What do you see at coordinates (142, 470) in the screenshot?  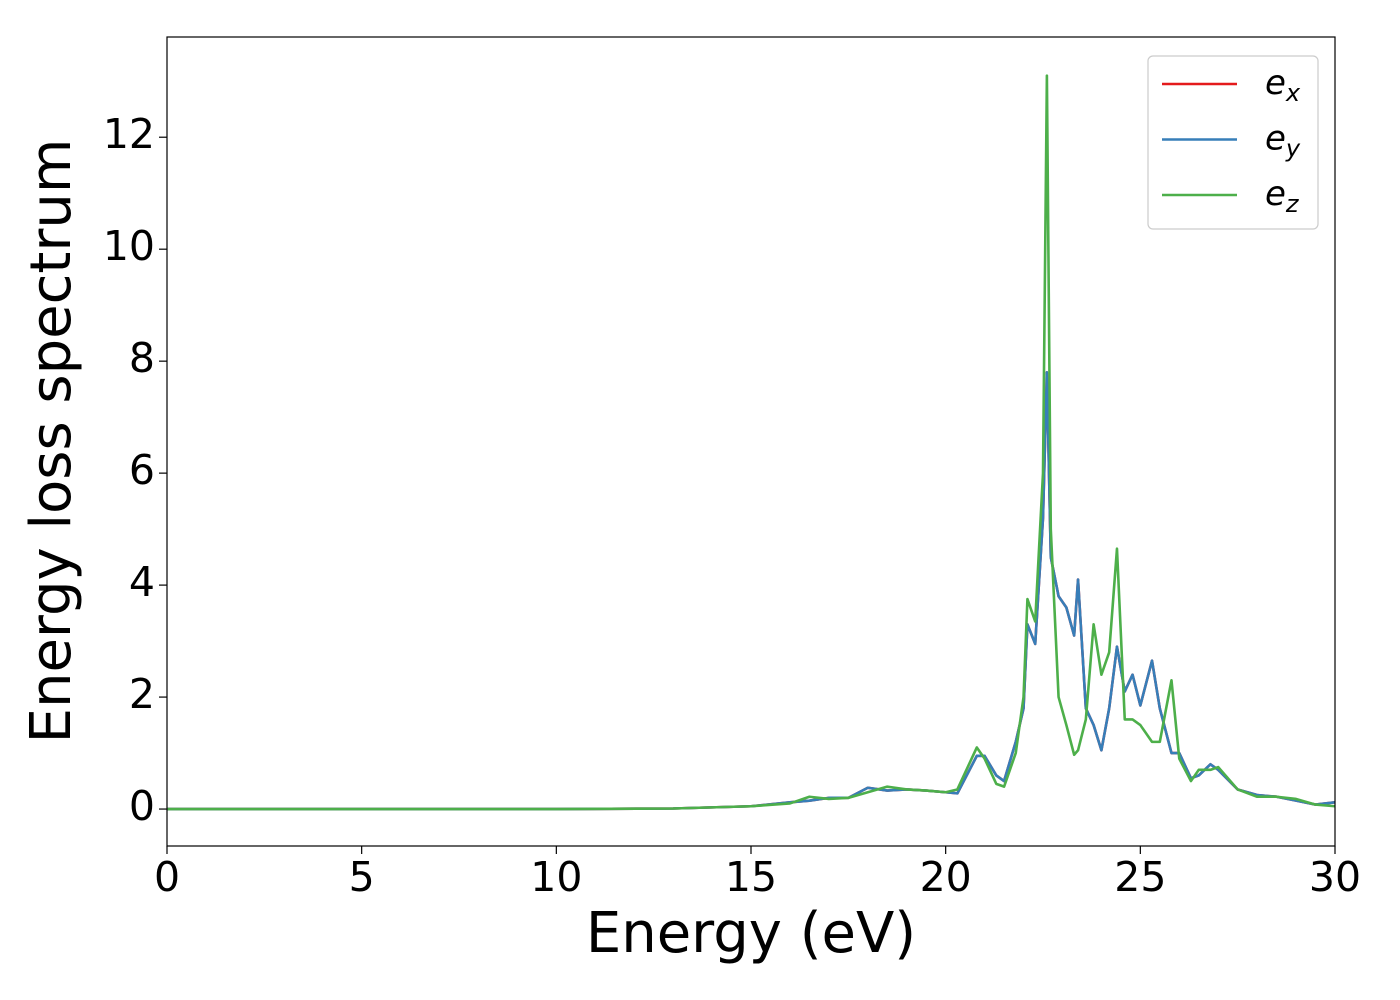 I see `y-tick-label: 6` at bounding box center [142, 470].